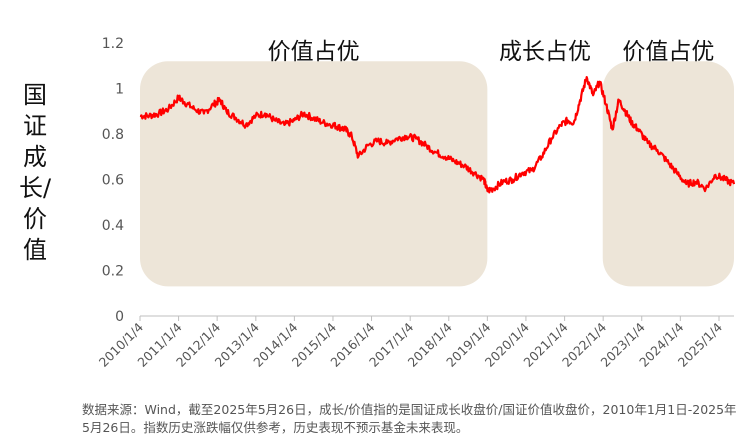  What do you see at coordinates (119, 317) in the screenshot?
I see `y-tick-label-0: 0` at bounding box center [119, 317].